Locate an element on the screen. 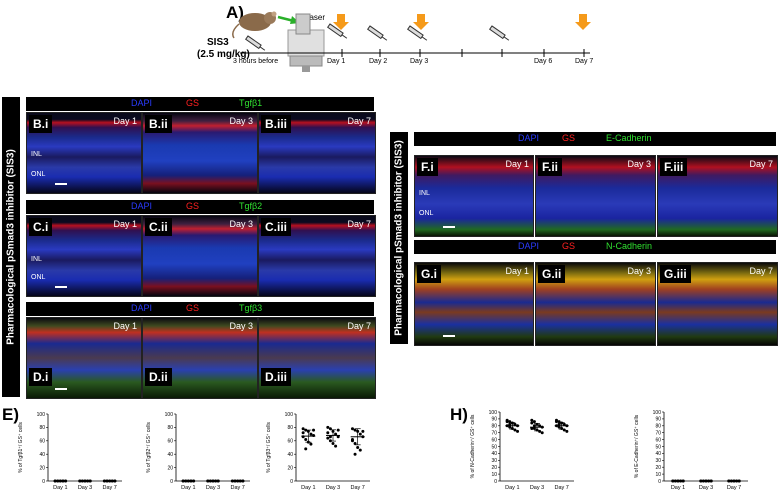 Image resolution: width=778 pixels, height=495 pixels. micrograph-b-iii: B.iii Day 7 is located at coordinates (317, 153).